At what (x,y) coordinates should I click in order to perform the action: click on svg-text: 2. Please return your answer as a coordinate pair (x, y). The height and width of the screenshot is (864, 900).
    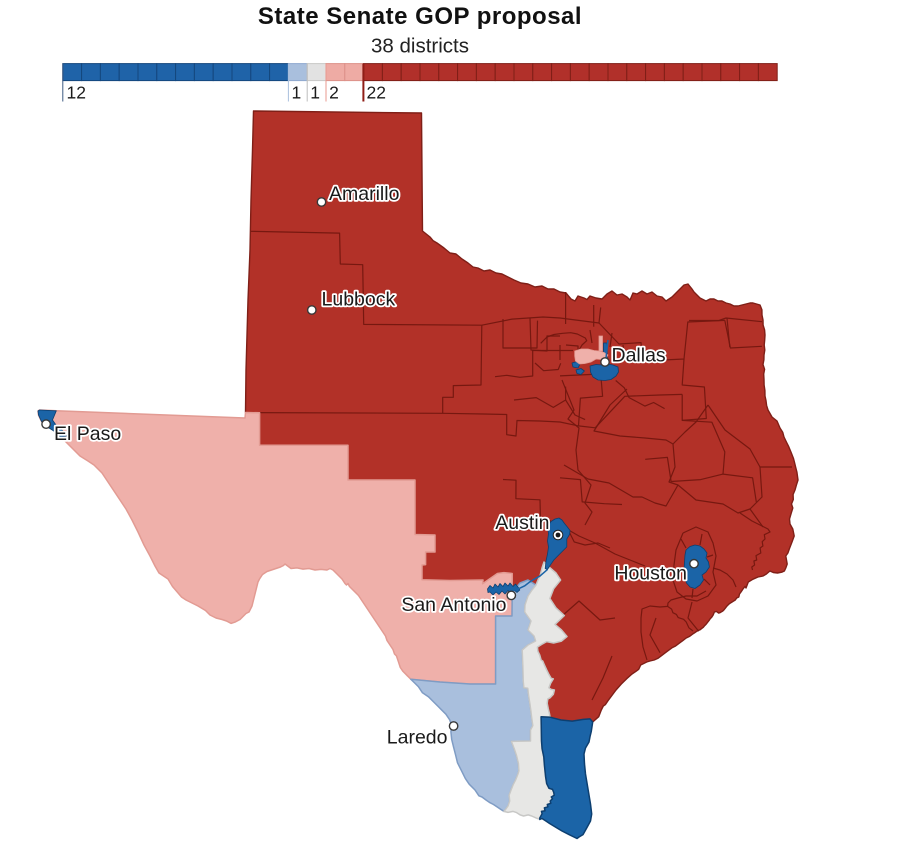
    Looking at the image, I should click on (334, 93).